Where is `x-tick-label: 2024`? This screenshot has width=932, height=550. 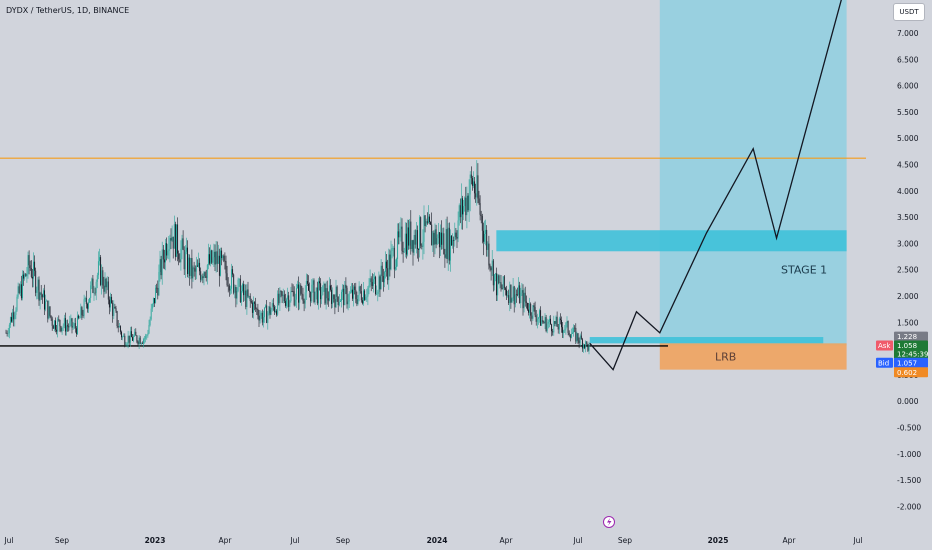 x-tick-label: 2024 is located at coordinates (437, 540).